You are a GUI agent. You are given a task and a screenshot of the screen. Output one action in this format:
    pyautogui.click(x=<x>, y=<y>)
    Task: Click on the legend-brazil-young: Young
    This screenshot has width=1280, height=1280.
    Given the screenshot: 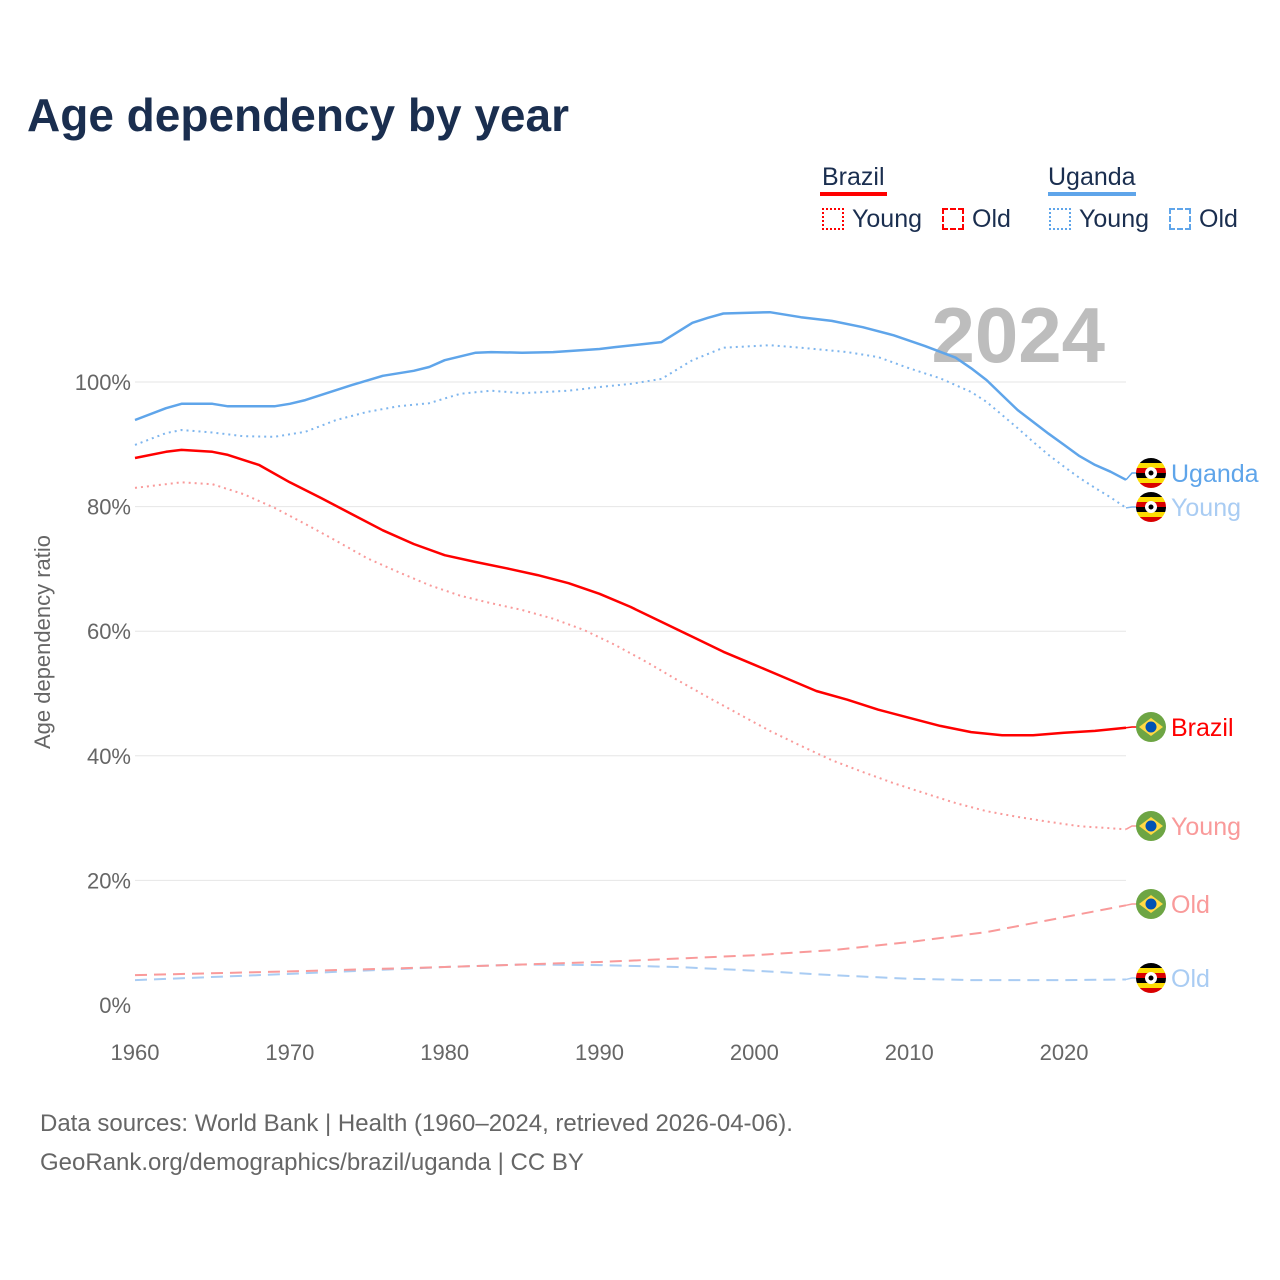 What is the action you would take?
    pyautogui.click(x=887, y=219)
    